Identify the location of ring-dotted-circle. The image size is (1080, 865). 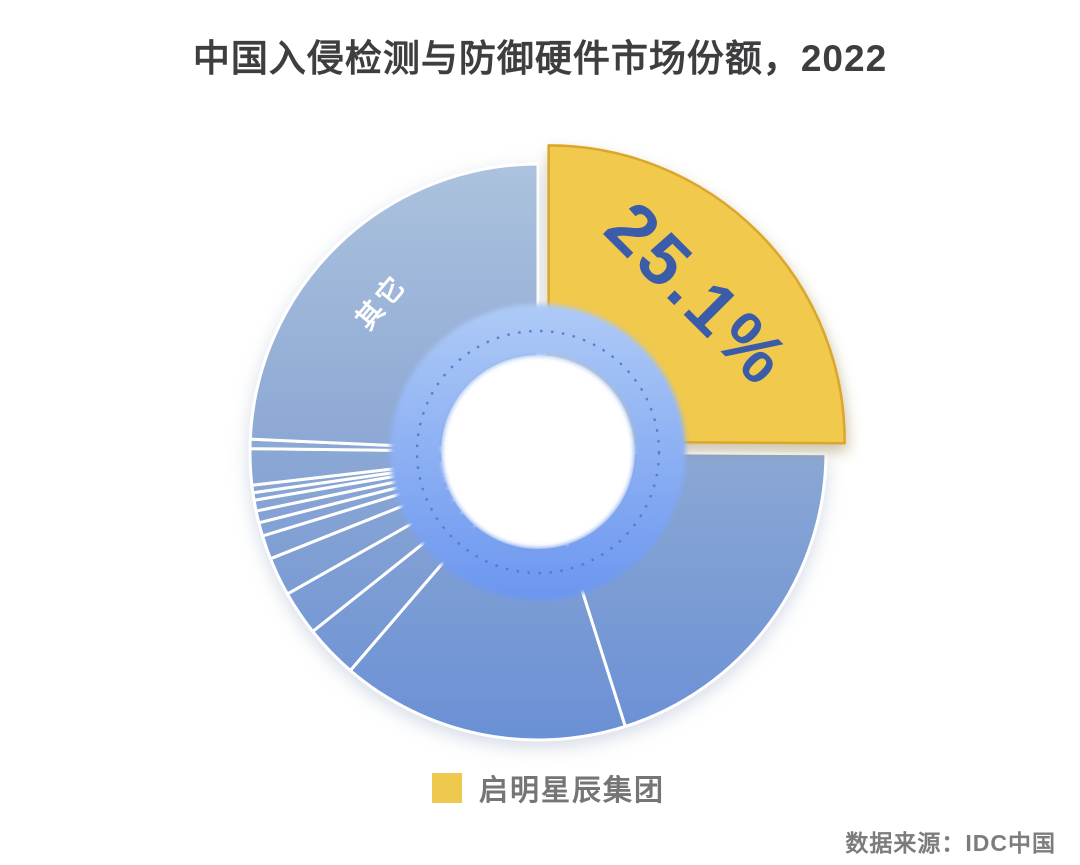
(538, 452).